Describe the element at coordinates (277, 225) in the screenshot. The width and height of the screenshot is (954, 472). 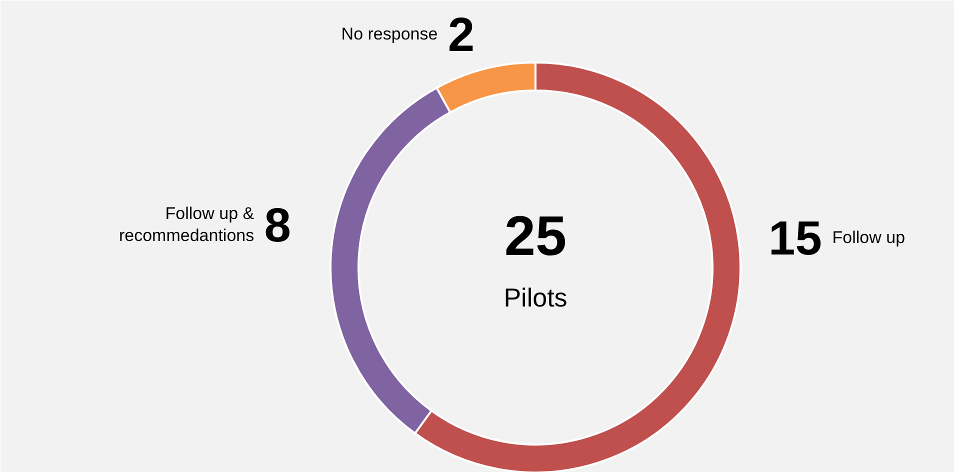
I see `data-label: 8` at that location.